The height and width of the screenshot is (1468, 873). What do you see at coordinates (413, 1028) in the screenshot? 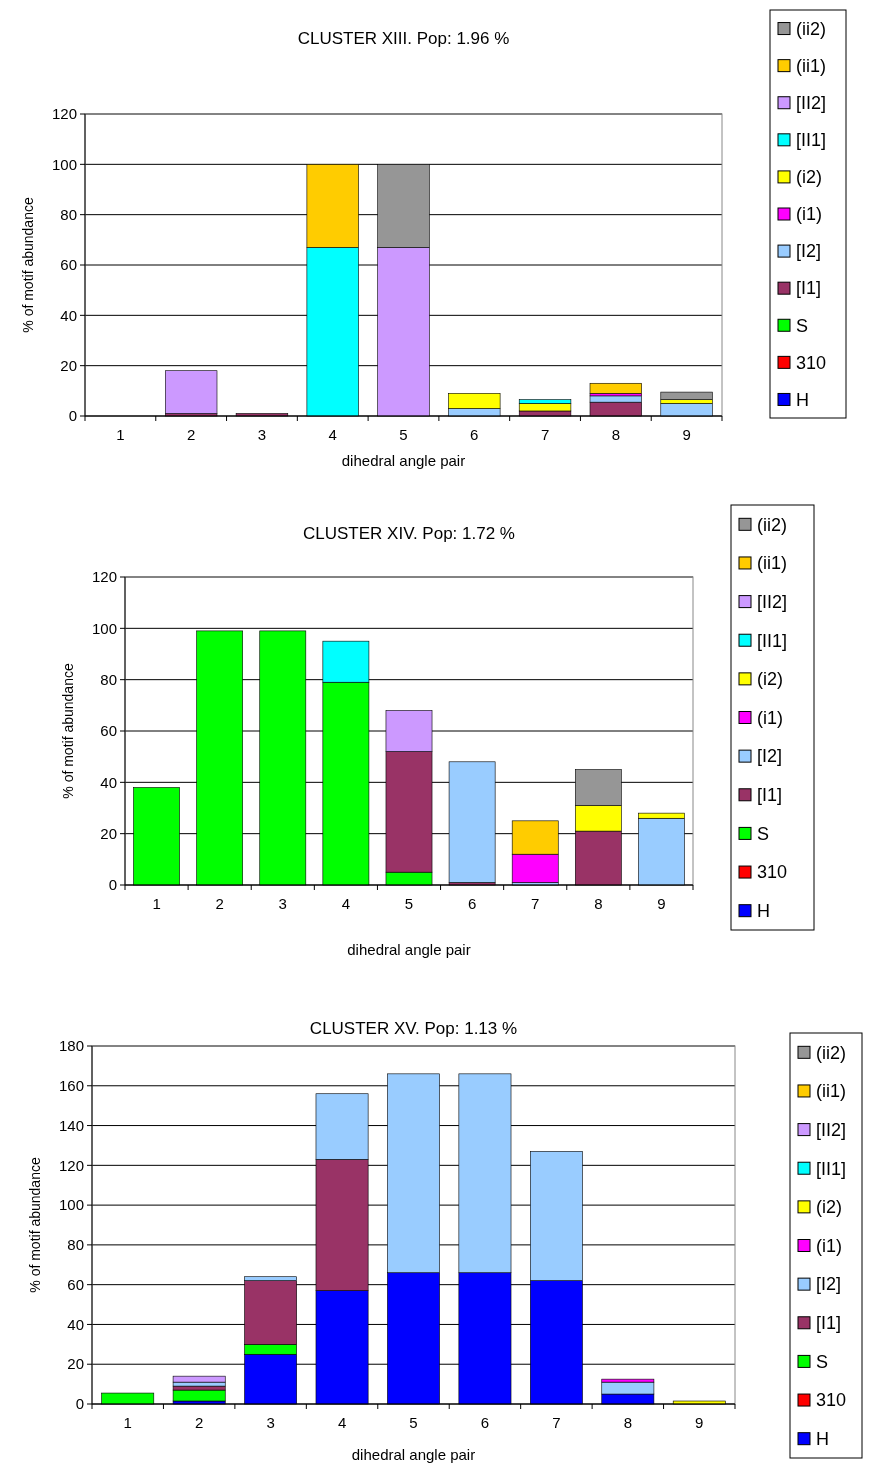
I see `chart-title: CLUSTER XV. Pop: 1.13 %` at bounding box center [413, 1028].